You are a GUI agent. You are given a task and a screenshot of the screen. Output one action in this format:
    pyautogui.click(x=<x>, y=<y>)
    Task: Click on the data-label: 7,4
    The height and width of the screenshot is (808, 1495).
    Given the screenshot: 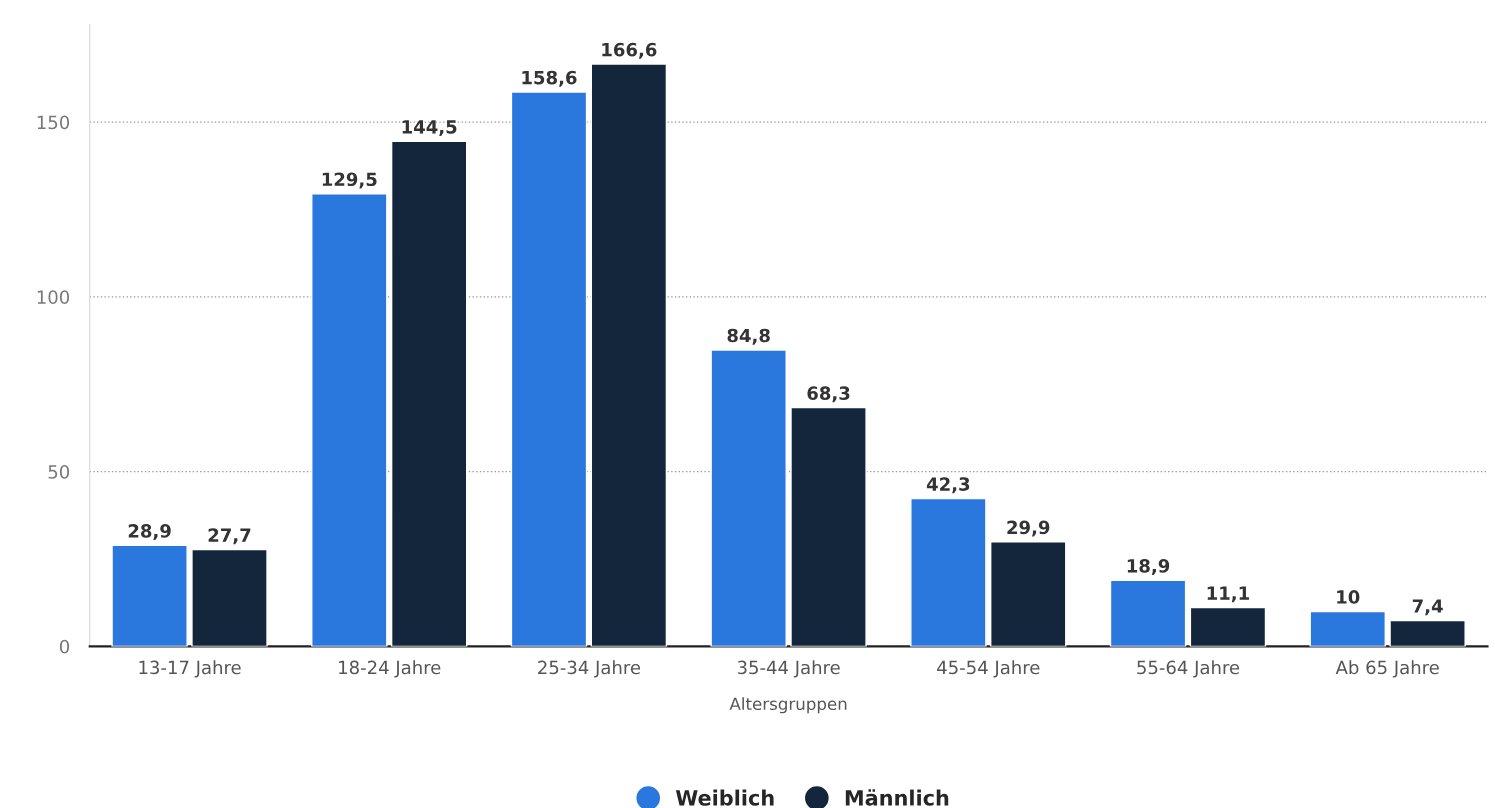 What is the action you would take?
    pyautogui.click(x=1427, y=607)
    